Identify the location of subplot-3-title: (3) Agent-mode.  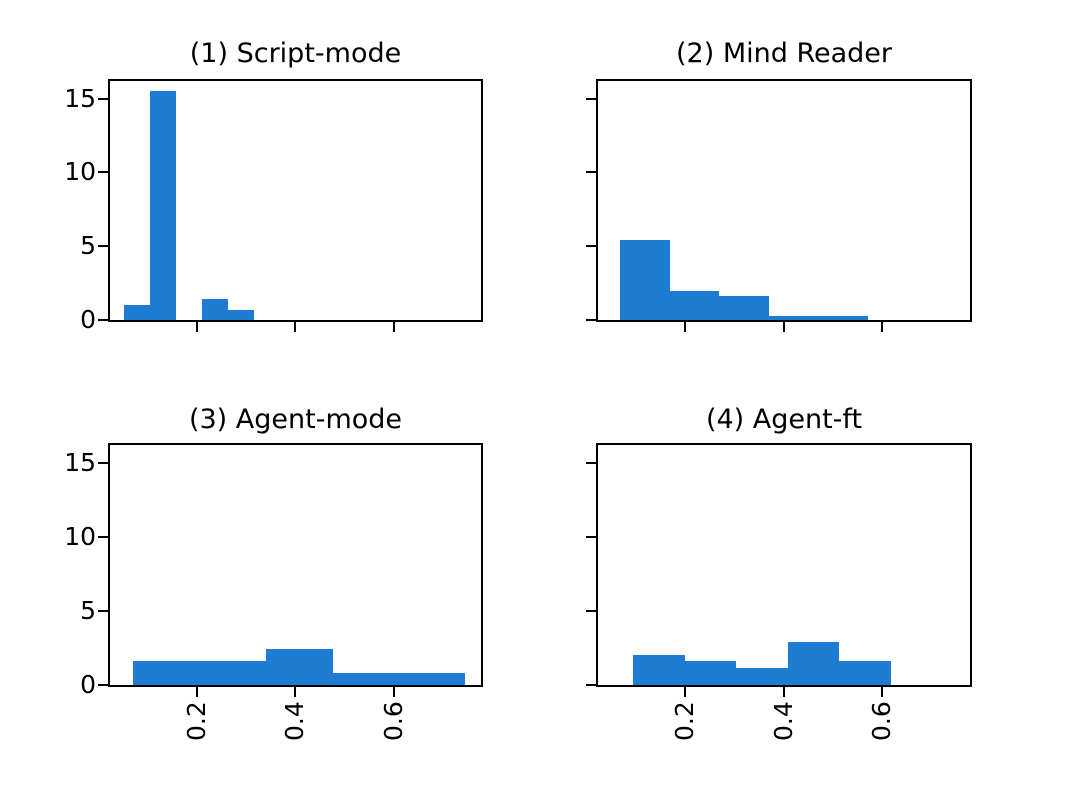
(295, 419).